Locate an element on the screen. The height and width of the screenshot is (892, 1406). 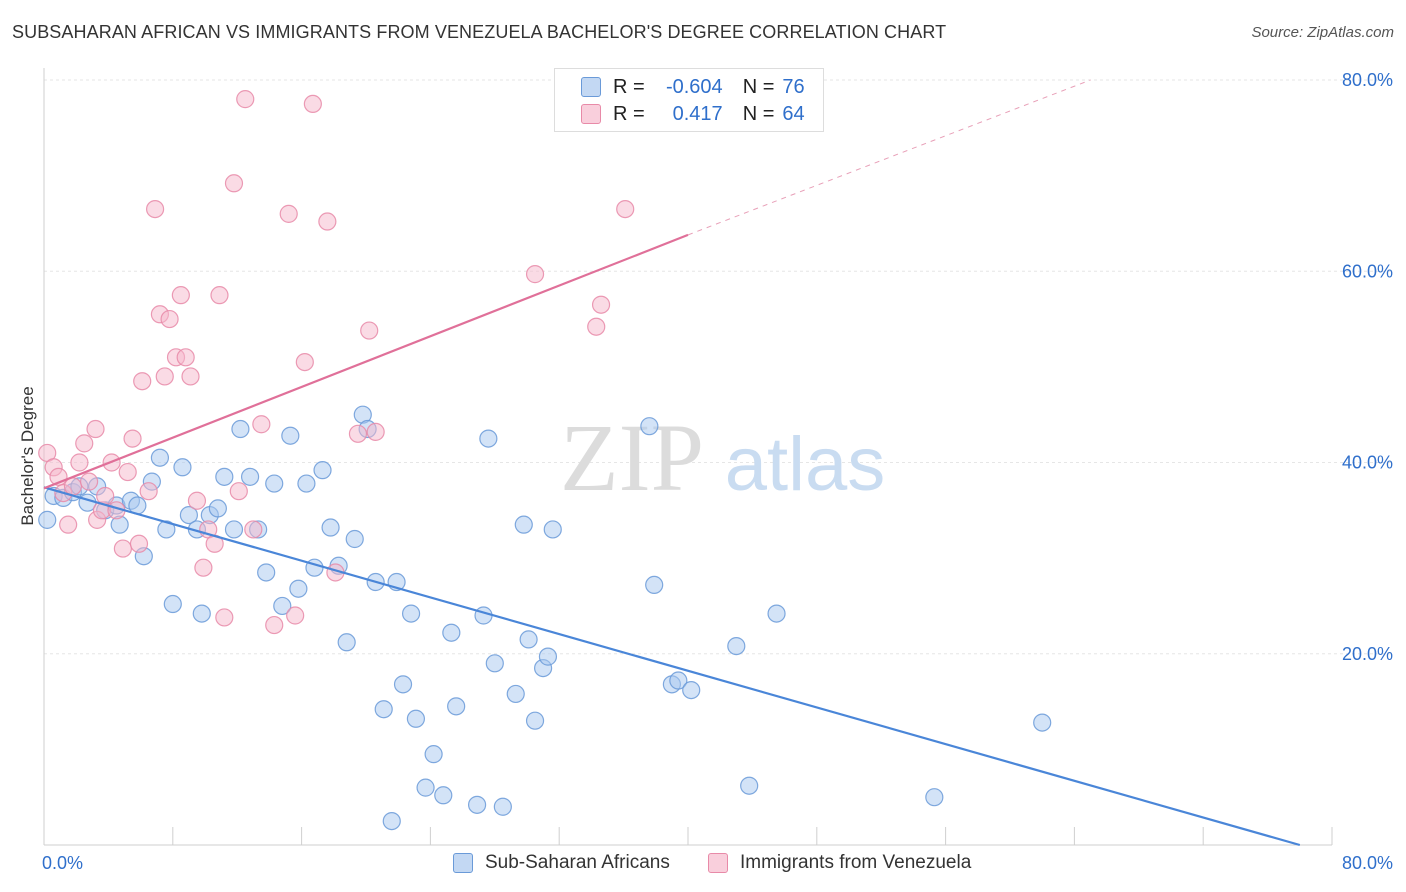
n-label: N = is located at coordinates (758, 86).